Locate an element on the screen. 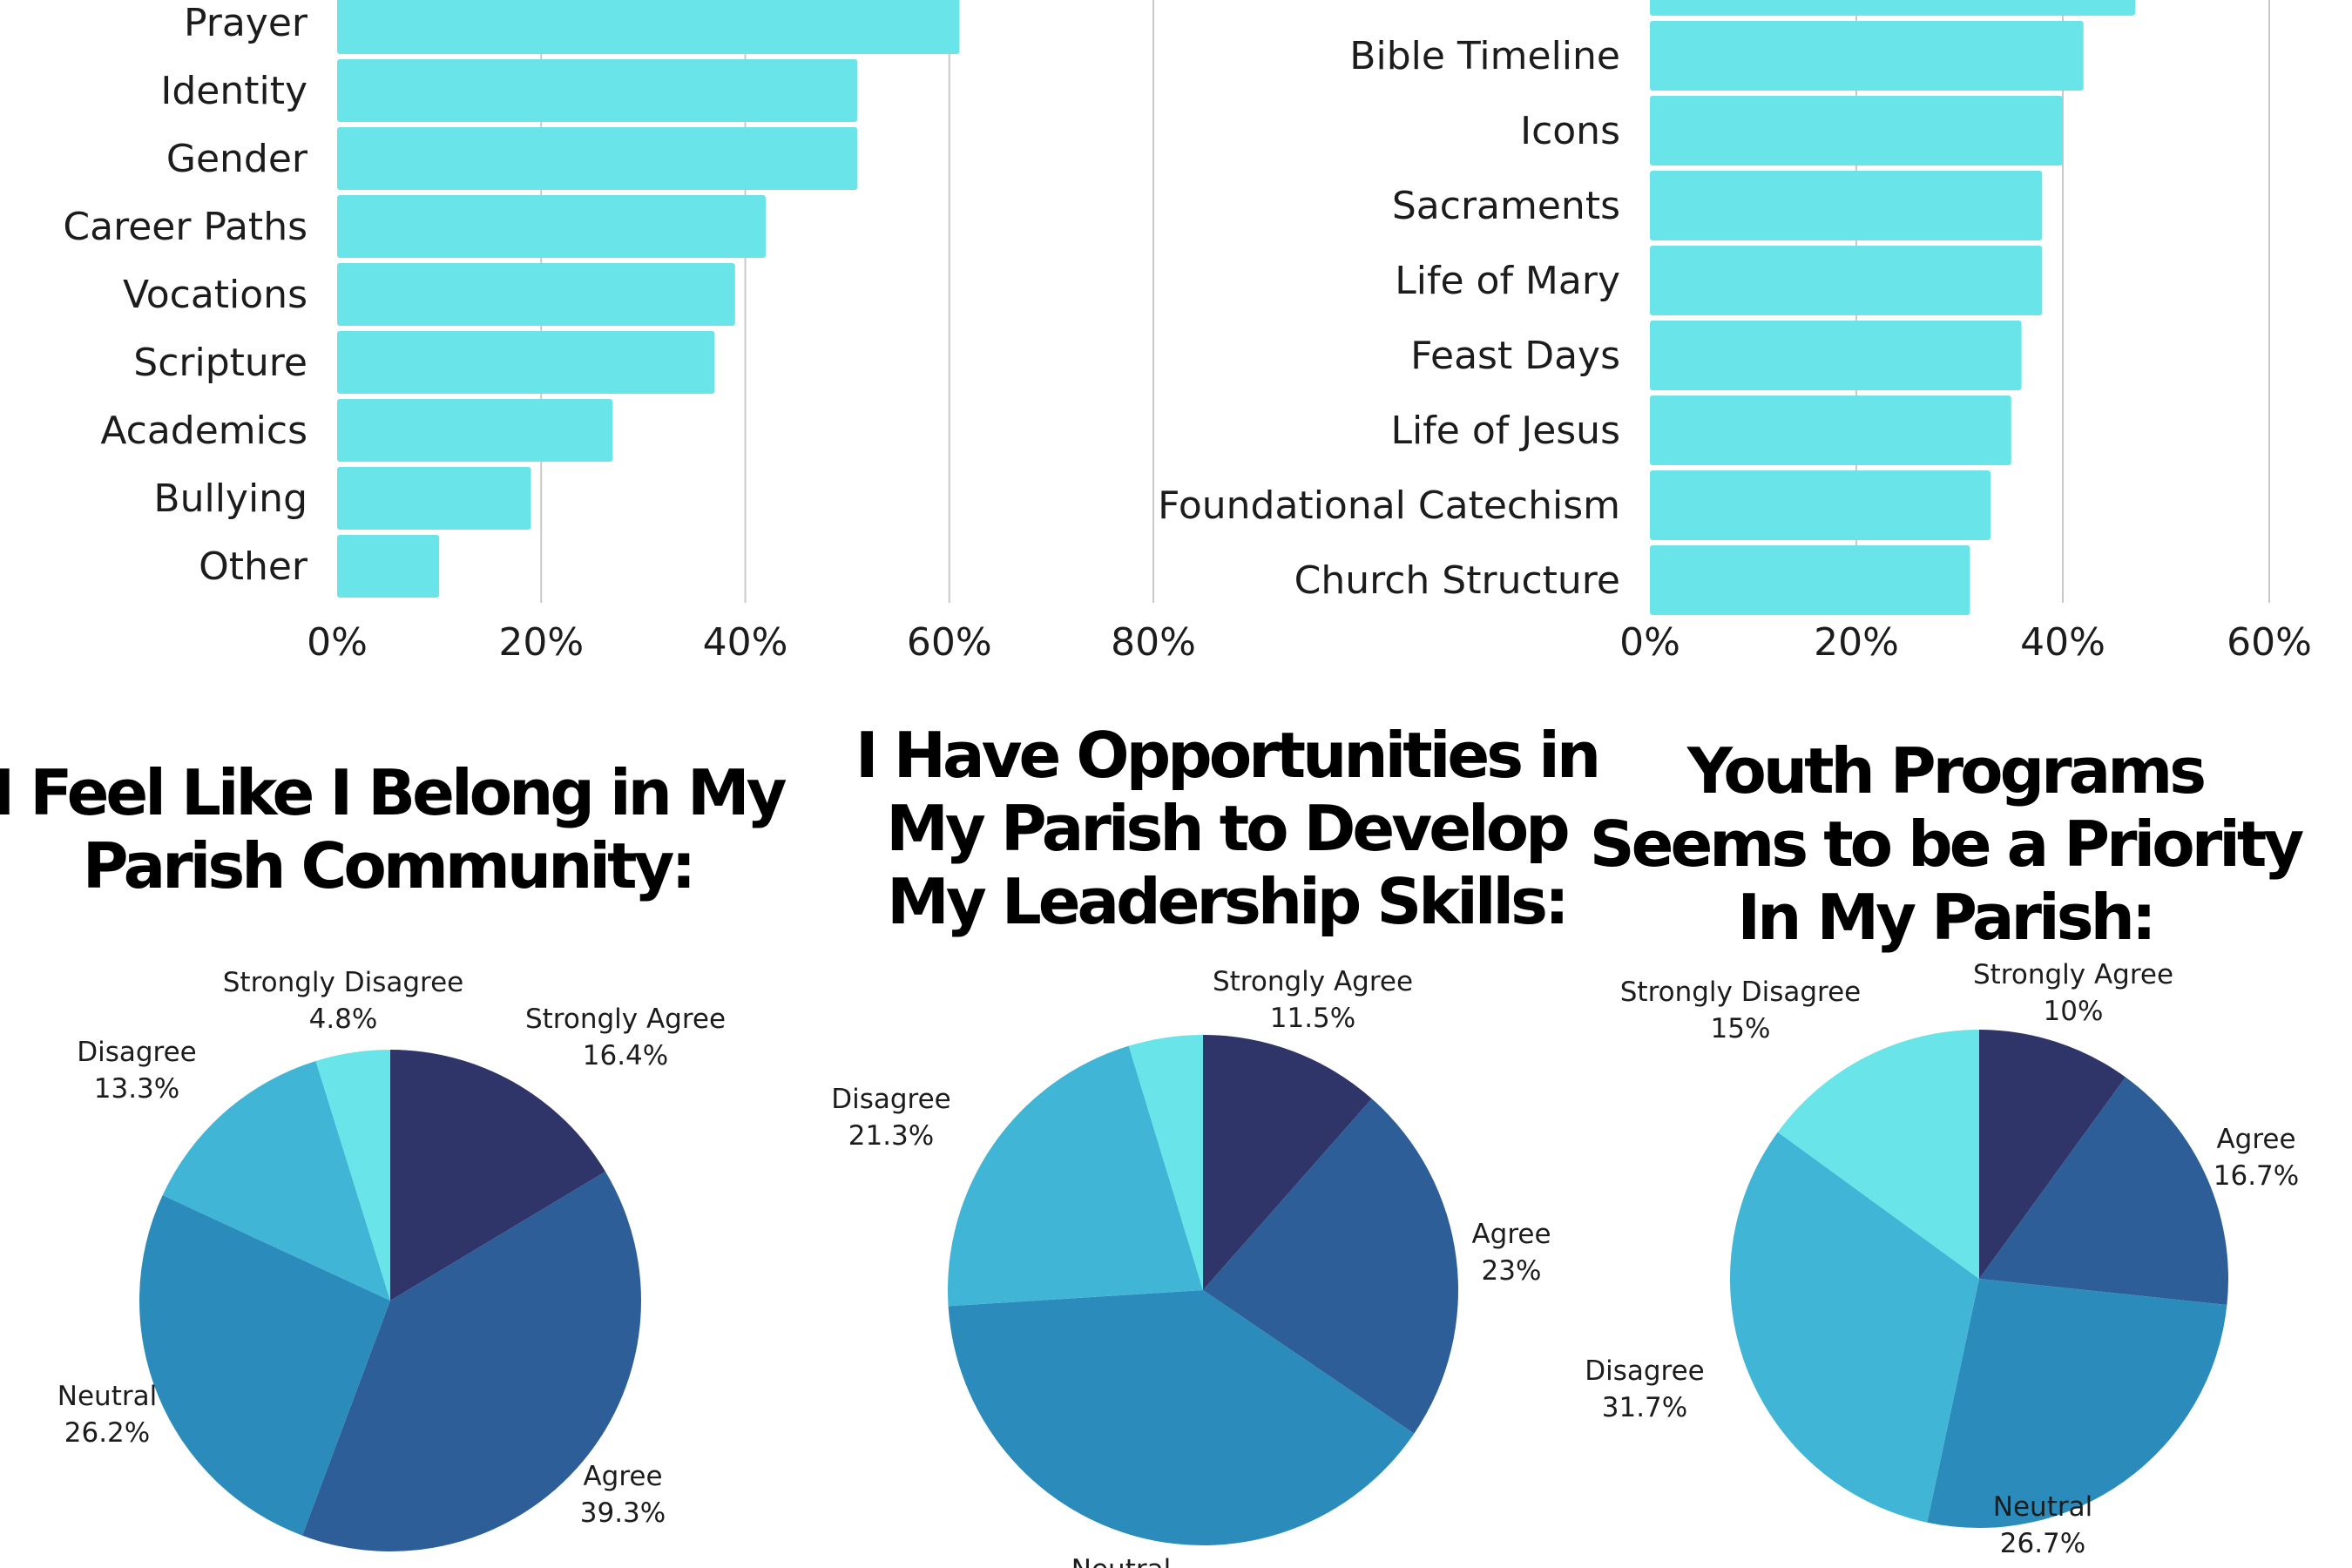 This screenshot has width=2352, height=1568. category-label-icons: Icons is located at coordinates (1570, 131).